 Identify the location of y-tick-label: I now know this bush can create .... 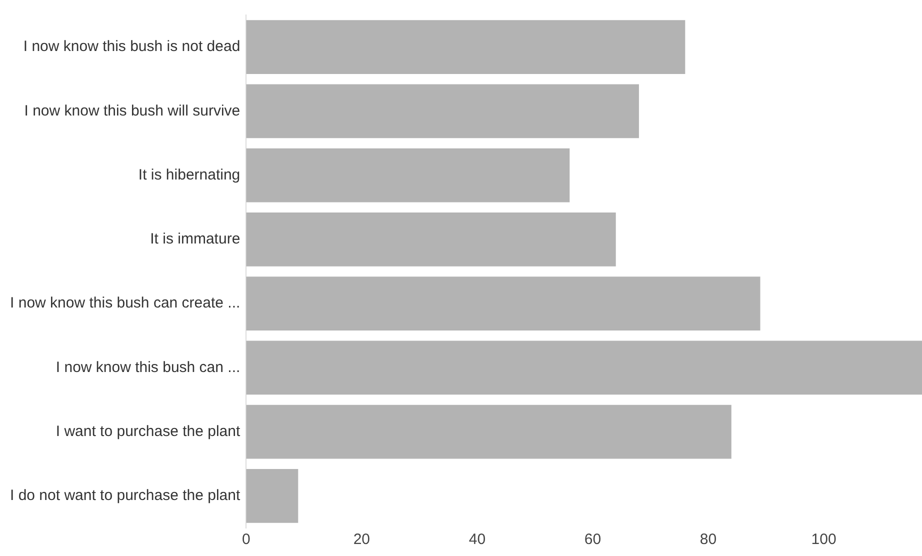
(125, 303).